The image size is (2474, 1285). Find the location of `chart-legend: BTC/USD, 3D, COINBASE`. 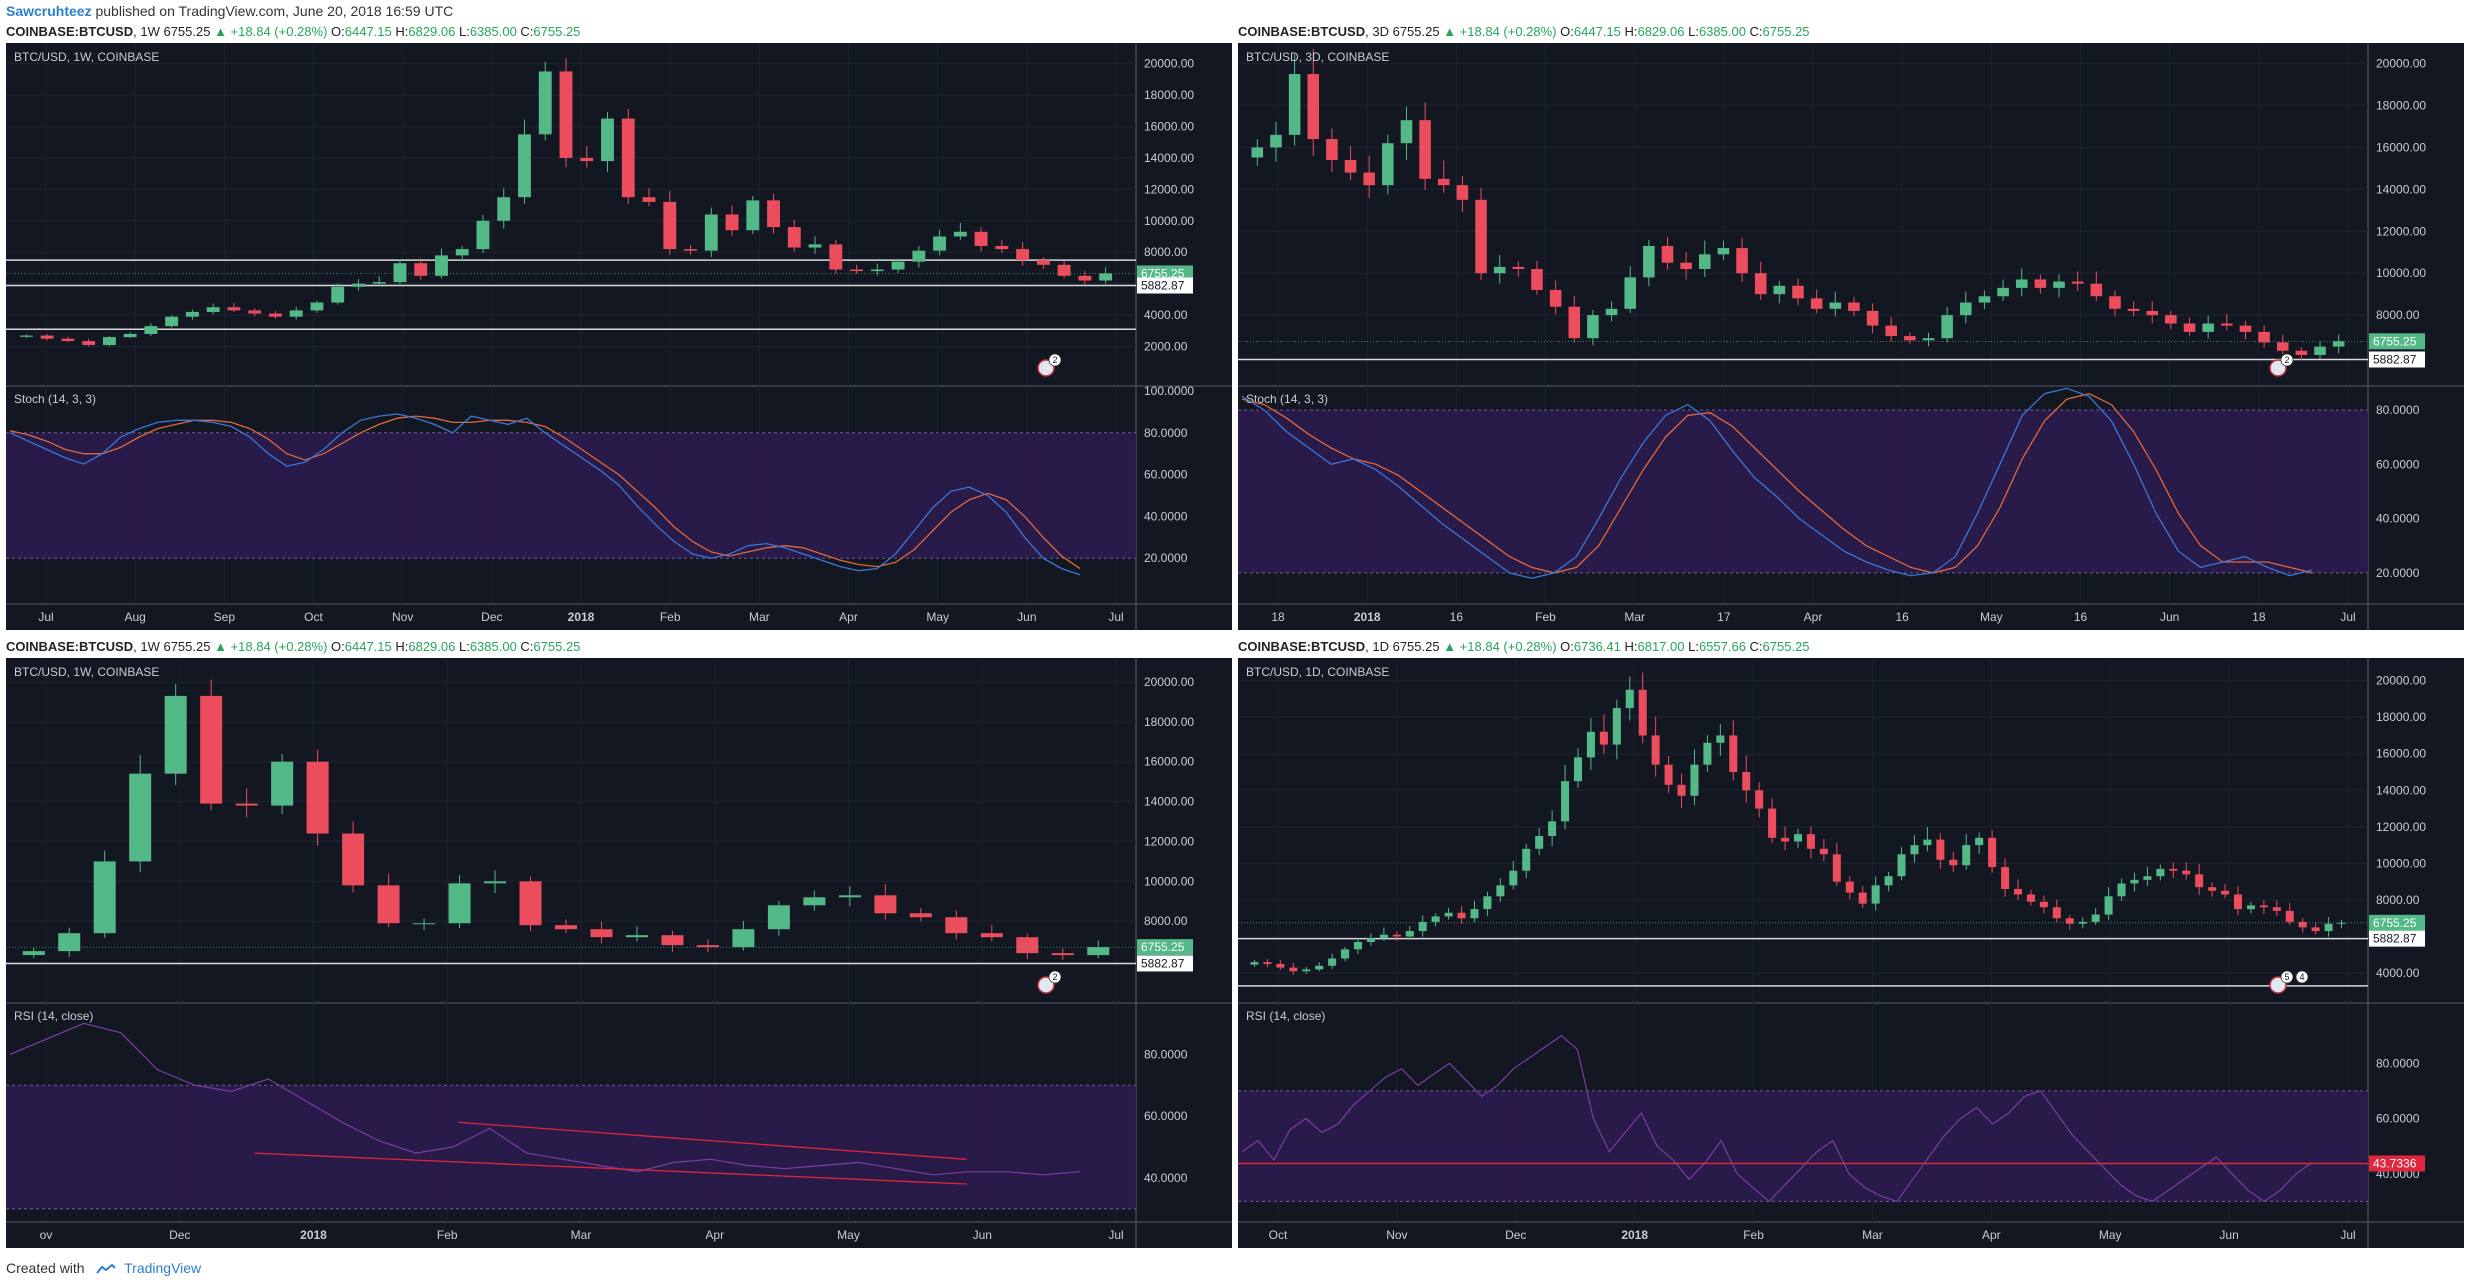

chart-legend: BTC/USD, 3D, COINBASE is located at coordinates (1317, 57).